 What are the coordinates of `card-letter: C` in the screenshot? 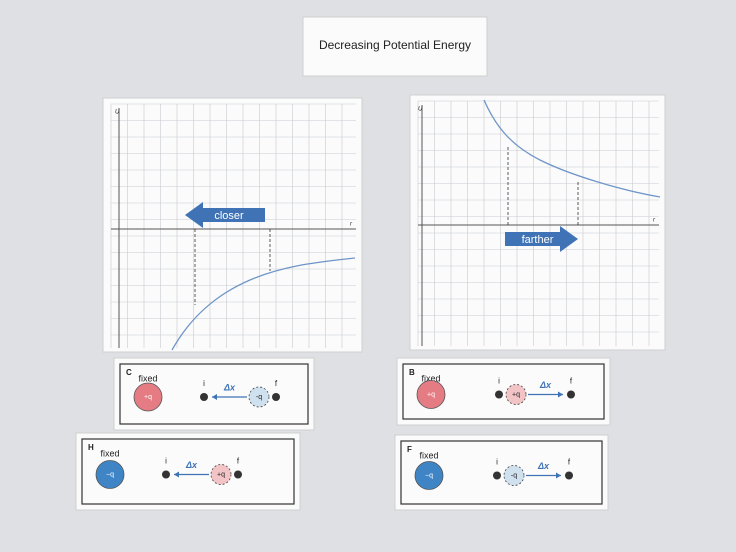 It's located at (129, 372).